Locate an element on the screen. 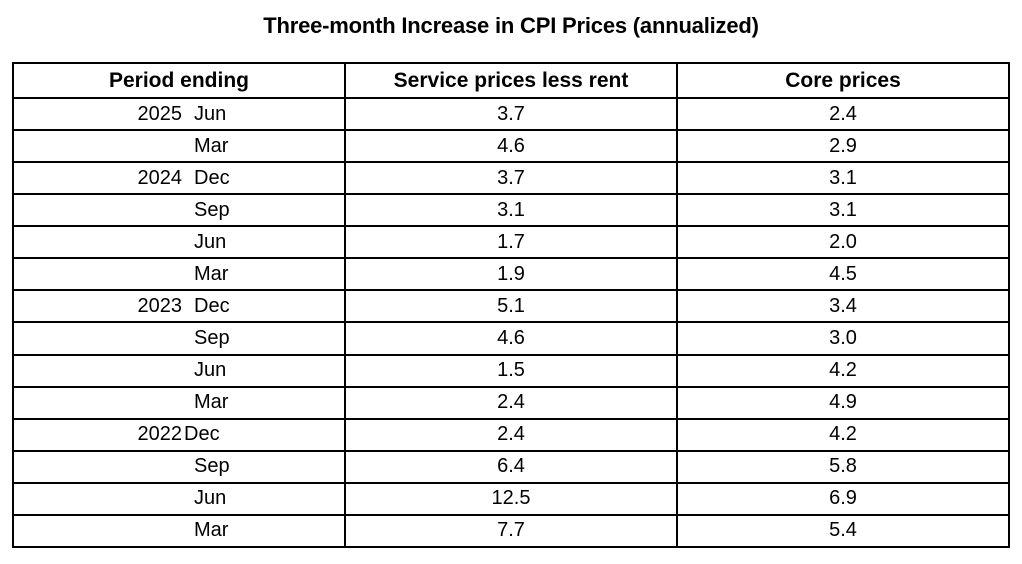 The height and width of the screenshot is (564, 1022). service-price-cell: 6.4 is located at coordinates (511, 466).